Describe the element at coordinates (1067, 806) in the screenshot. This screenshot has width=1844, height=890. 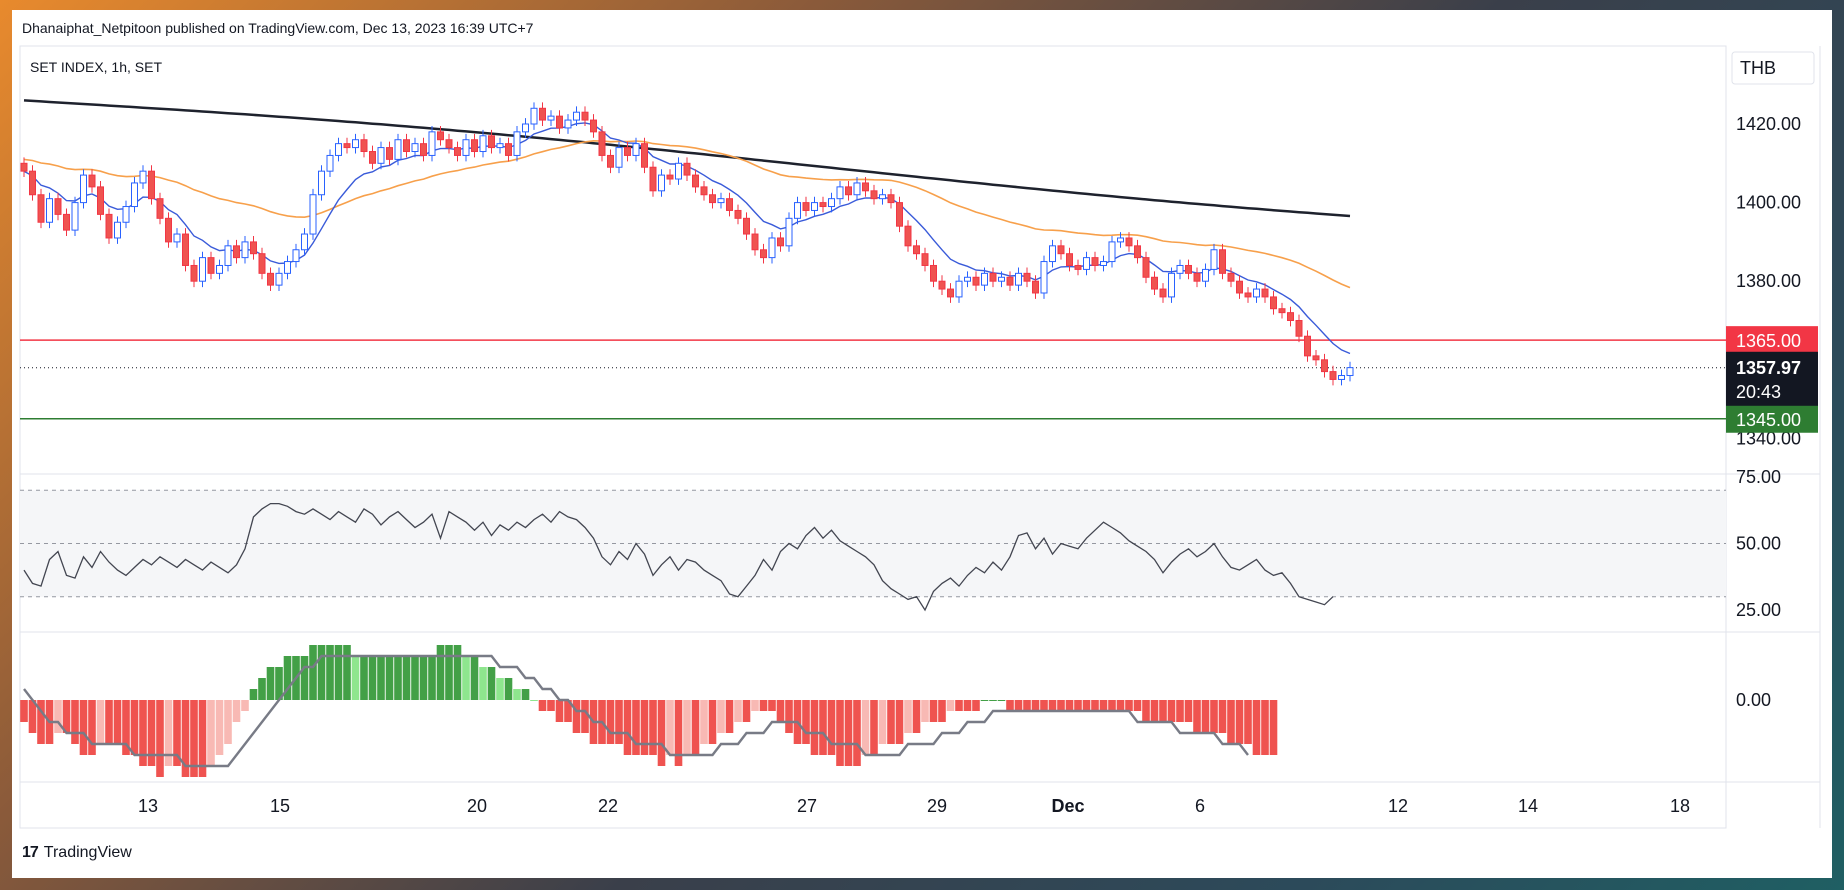
I see `time-tick-label: Dec` at that location.